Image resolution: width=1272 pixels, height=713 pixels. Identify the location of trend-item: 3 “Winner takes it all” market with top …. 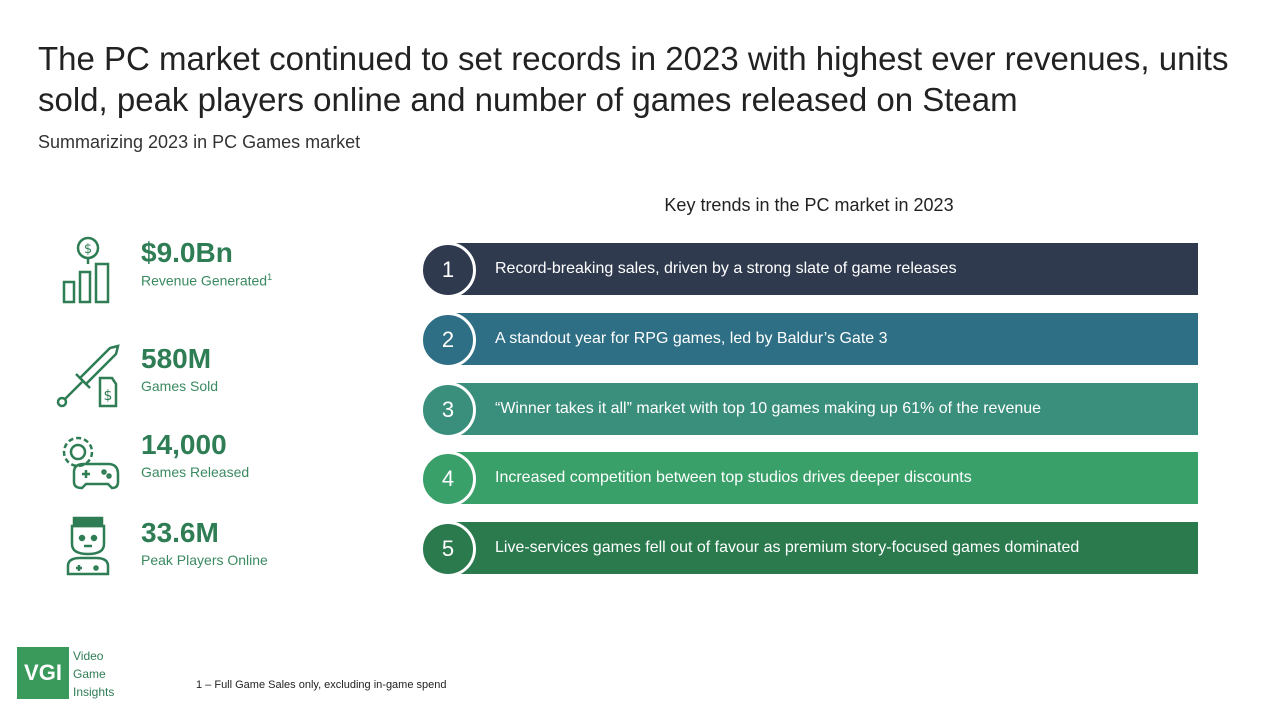
(809, 410).